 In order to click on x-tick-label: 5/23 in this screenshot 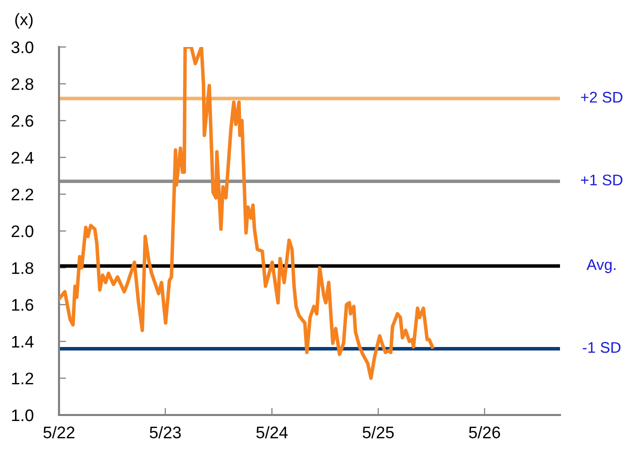, I will do `click(165, 432)`.